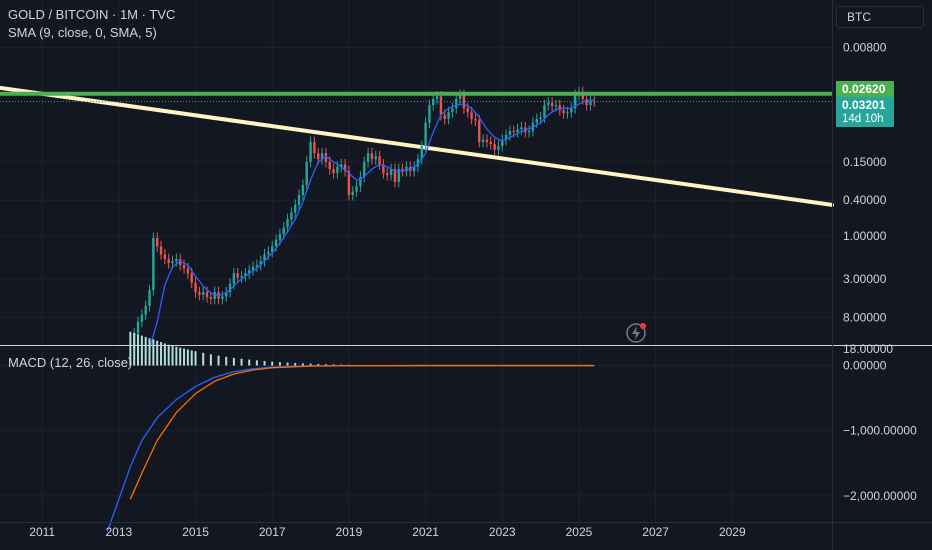 The image size is (932, 550). Describe the element at coordinates (880, 17) in the screenshot. I see `currency-button: BTC` at that location.